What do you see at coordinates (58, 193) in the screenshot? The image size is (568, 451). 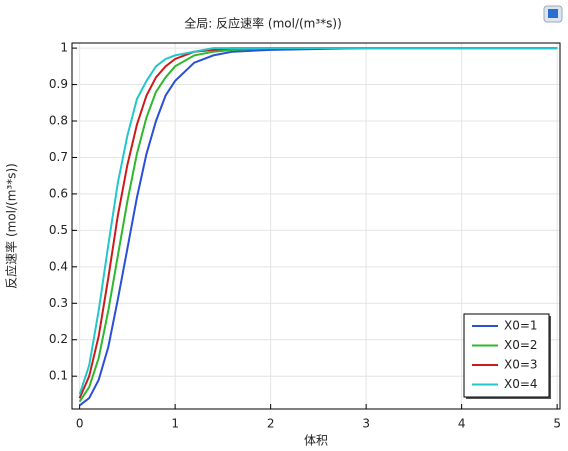 I see `y-tick-label: 0.6` at bounding box center [58, 193].